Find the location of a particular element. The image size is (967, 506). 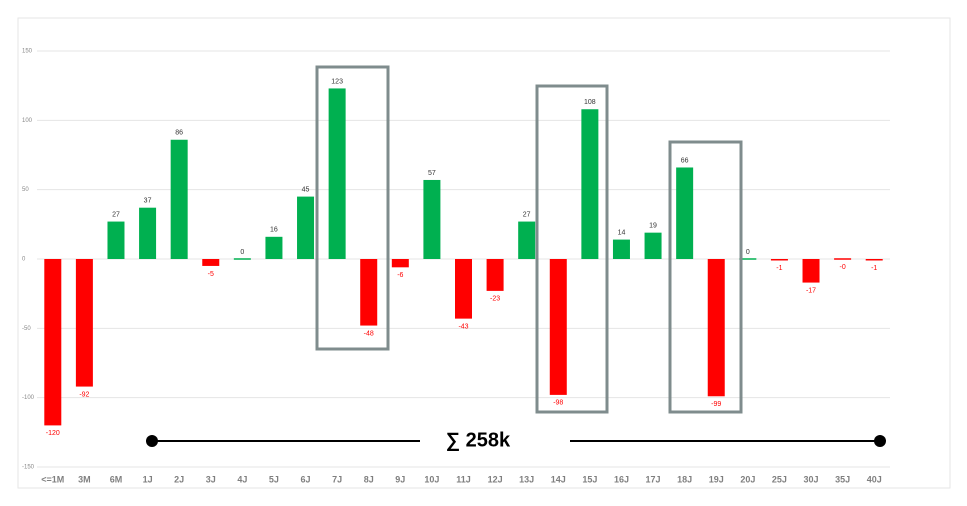

x-tick-label: 14J is located at coordinates (558, 479).